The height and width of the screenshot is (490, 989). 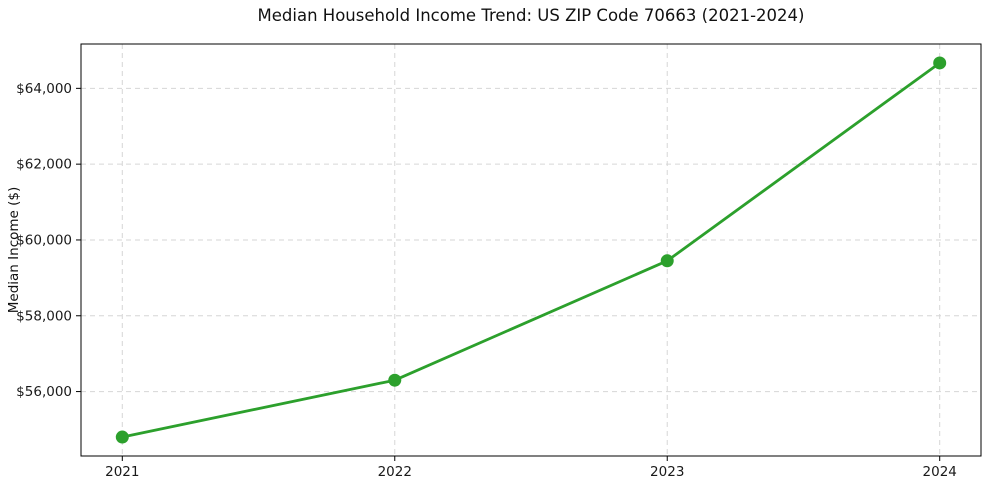 I want to click on y-tick-label: $64,000, so click(x=44, y=89).